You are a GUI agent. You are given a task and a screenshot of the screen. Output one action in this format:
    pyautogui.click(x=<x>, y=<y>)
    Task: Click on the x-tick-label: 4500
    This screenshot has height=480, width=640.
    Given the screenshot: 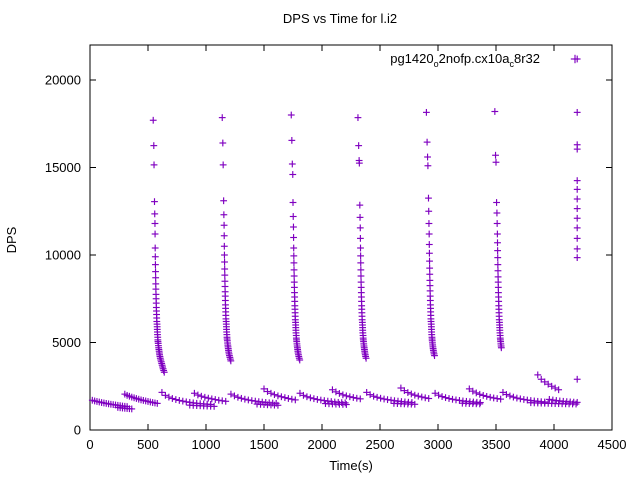 What is the action you would take?
    pyautogui.click(x=612, y=444)
    